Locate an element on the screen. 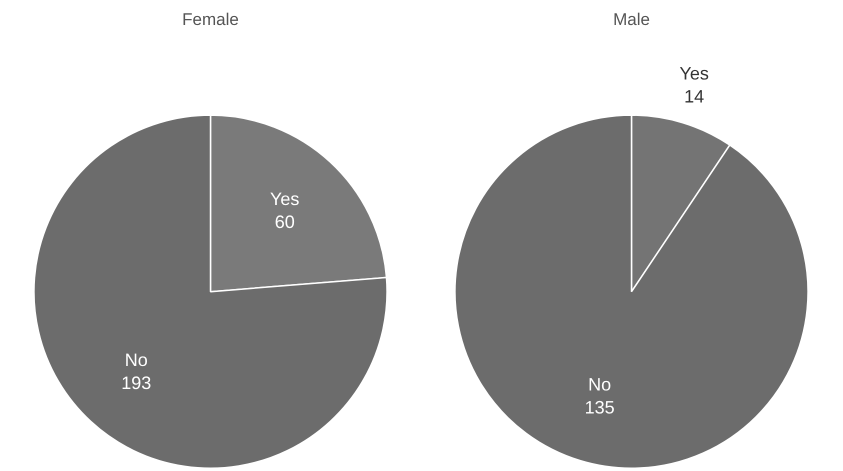  chart-title: Female is located at coordinates (210, 19).